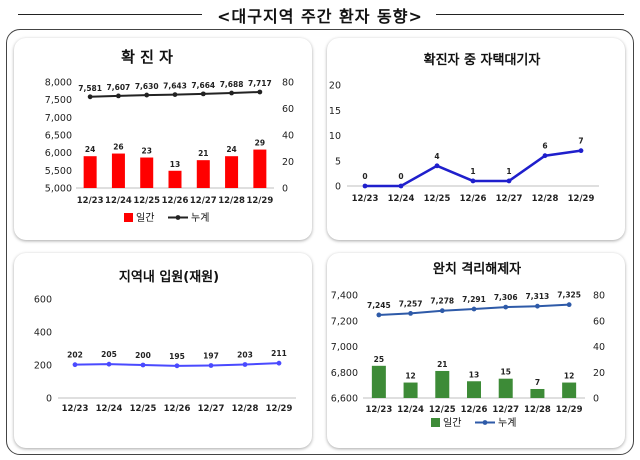 This screenshot has height=460, width=640. I want to click on title-rule-left, so click(110, 14).